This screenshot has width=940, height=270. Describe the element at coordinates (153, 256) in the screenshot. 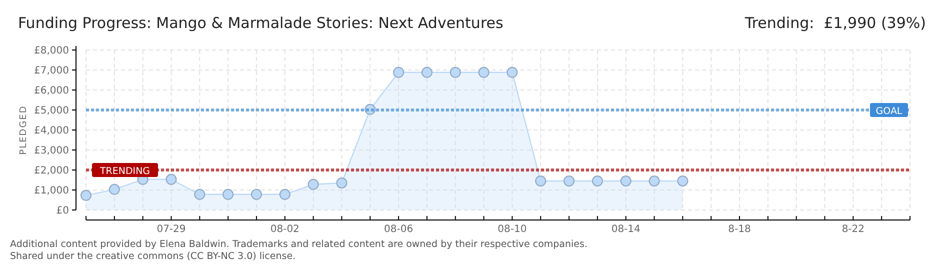

I see `text: Shared under the creative commons (CC BY-NC 3.0) license.` at that location.